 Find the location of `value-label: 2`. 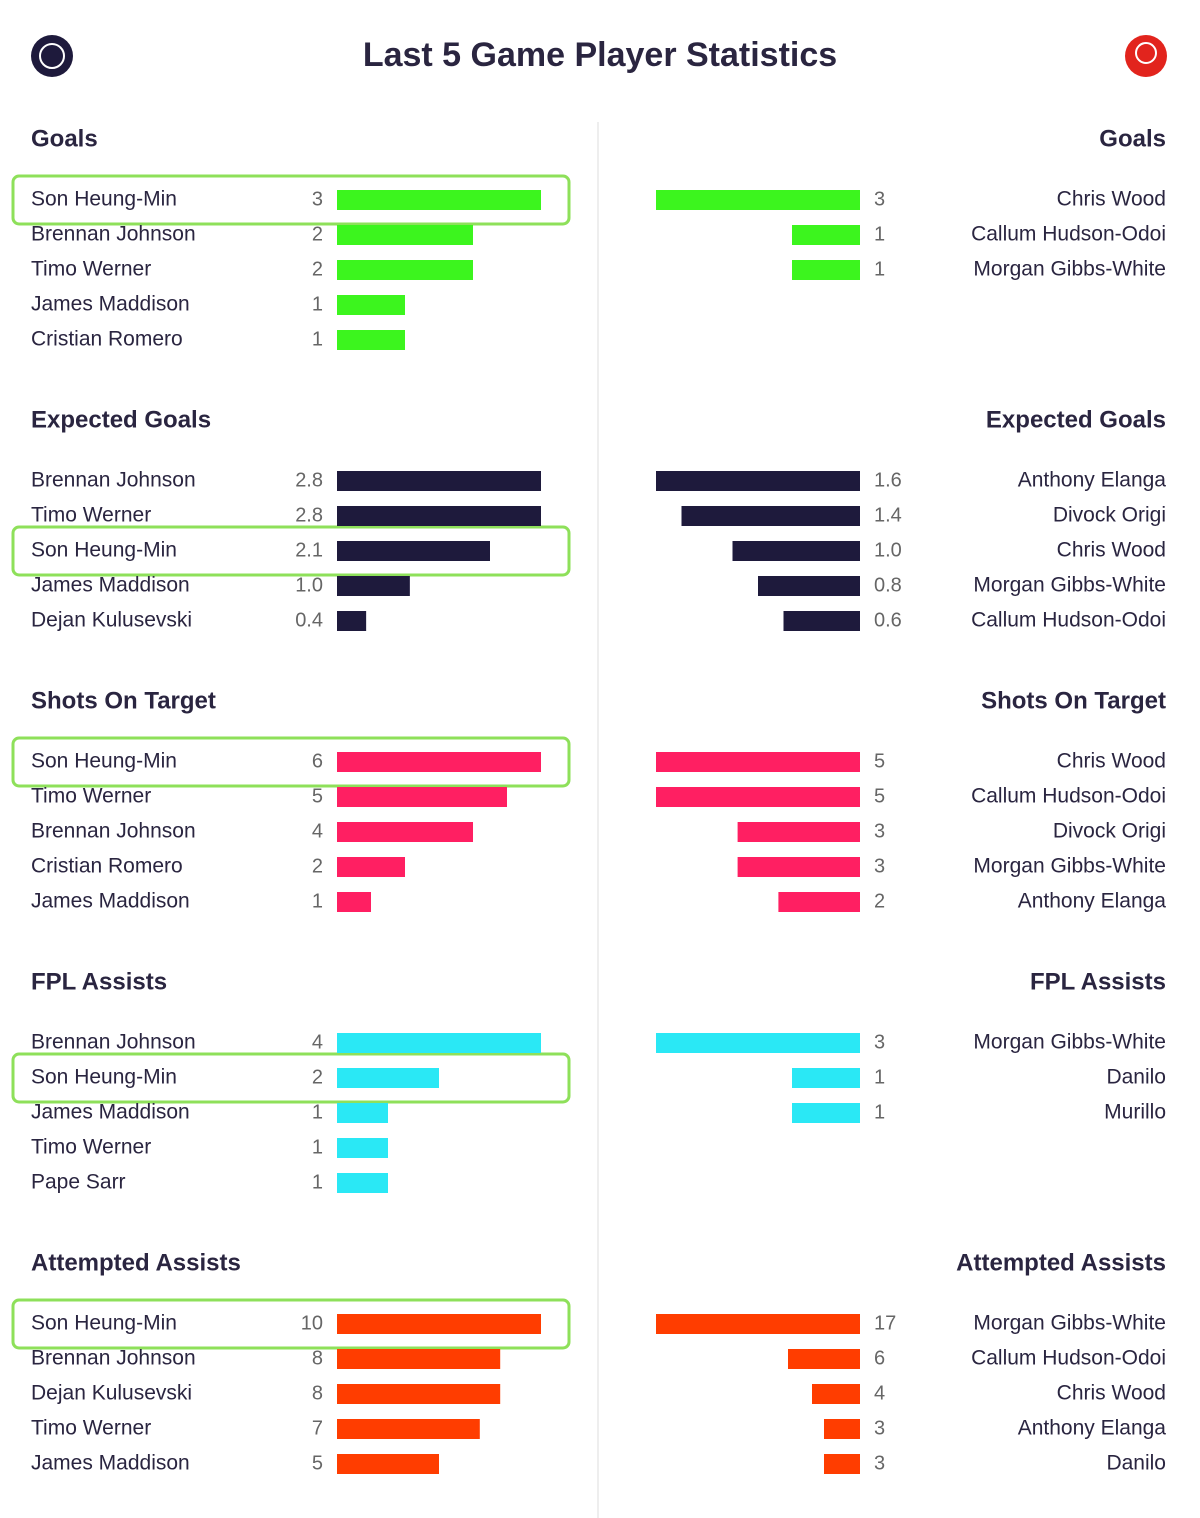

value-label: 2 is located at coordinates (317, 1077).